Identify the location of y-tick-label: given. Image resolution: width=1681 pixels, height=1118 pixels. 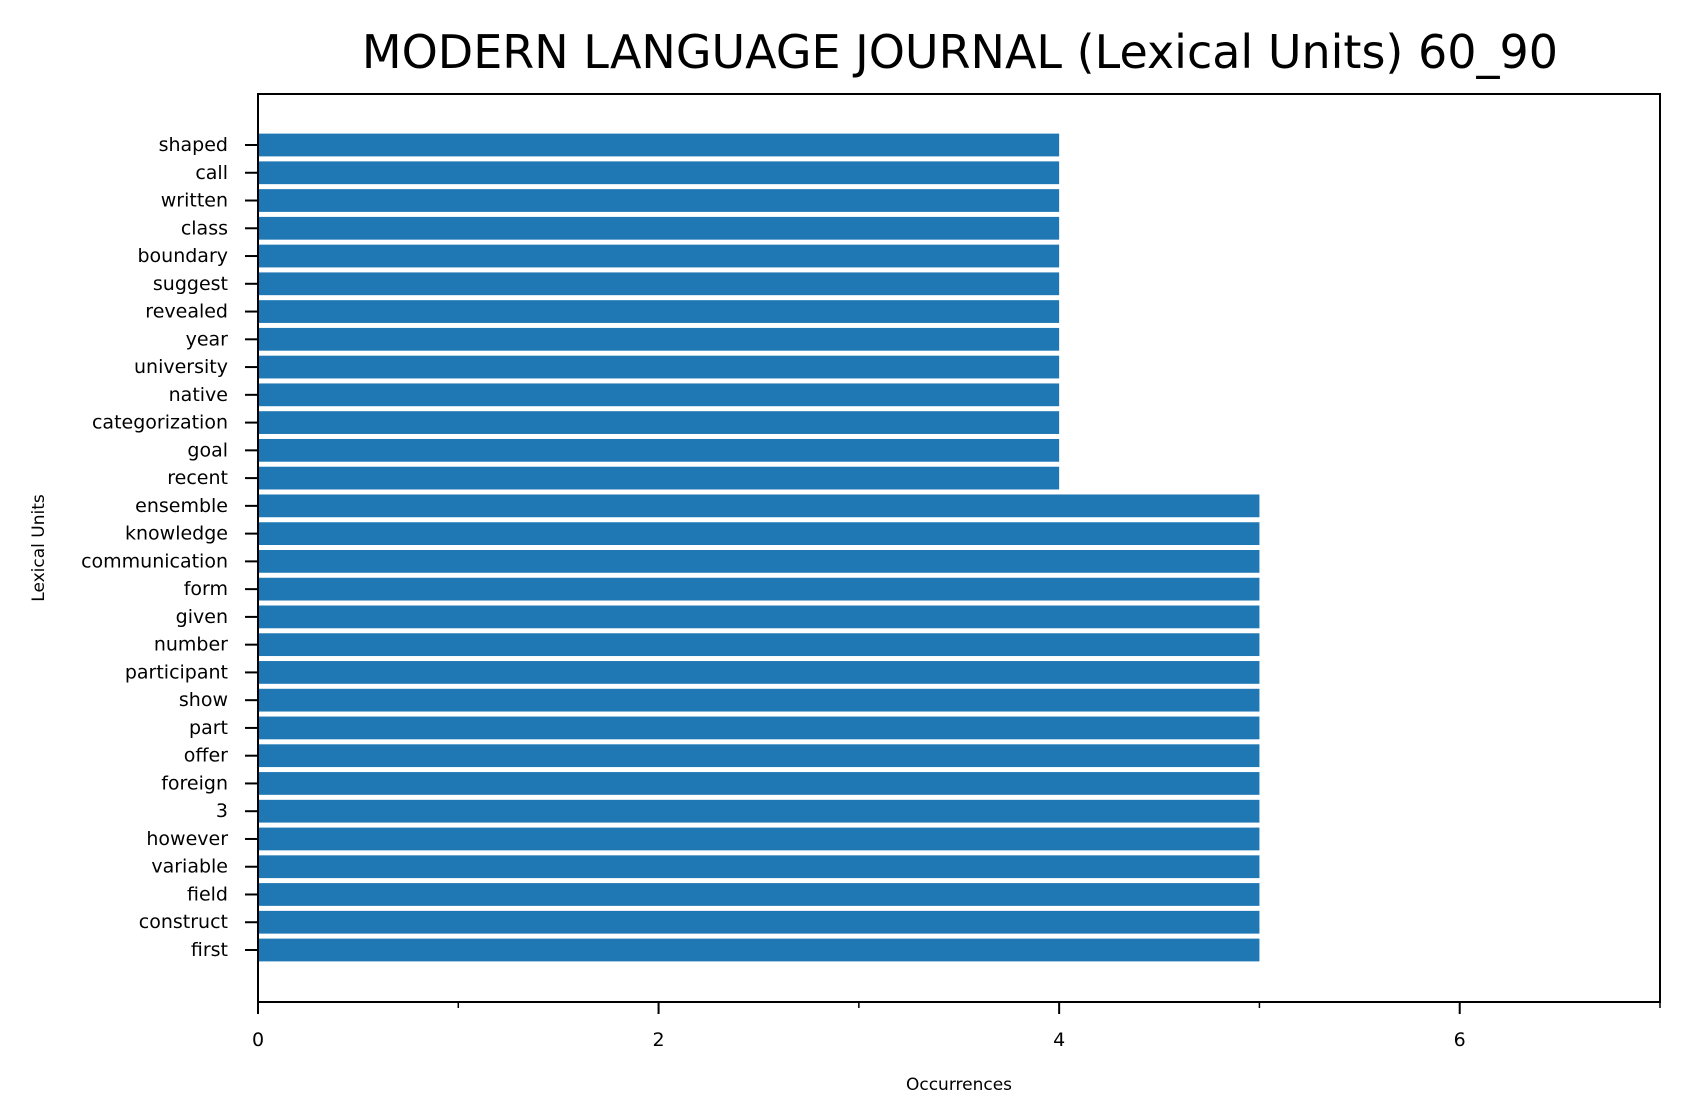
(202, 617).